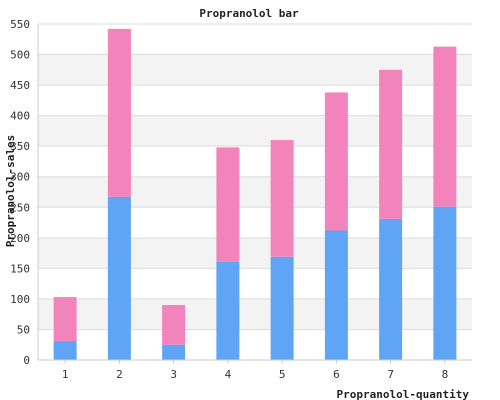 The height and width of the screenshot is (400, 500). Describe the element at coordinates (10, 191) in the screenshot. I see `y-axis-label: Propranolol-sales` at that location.